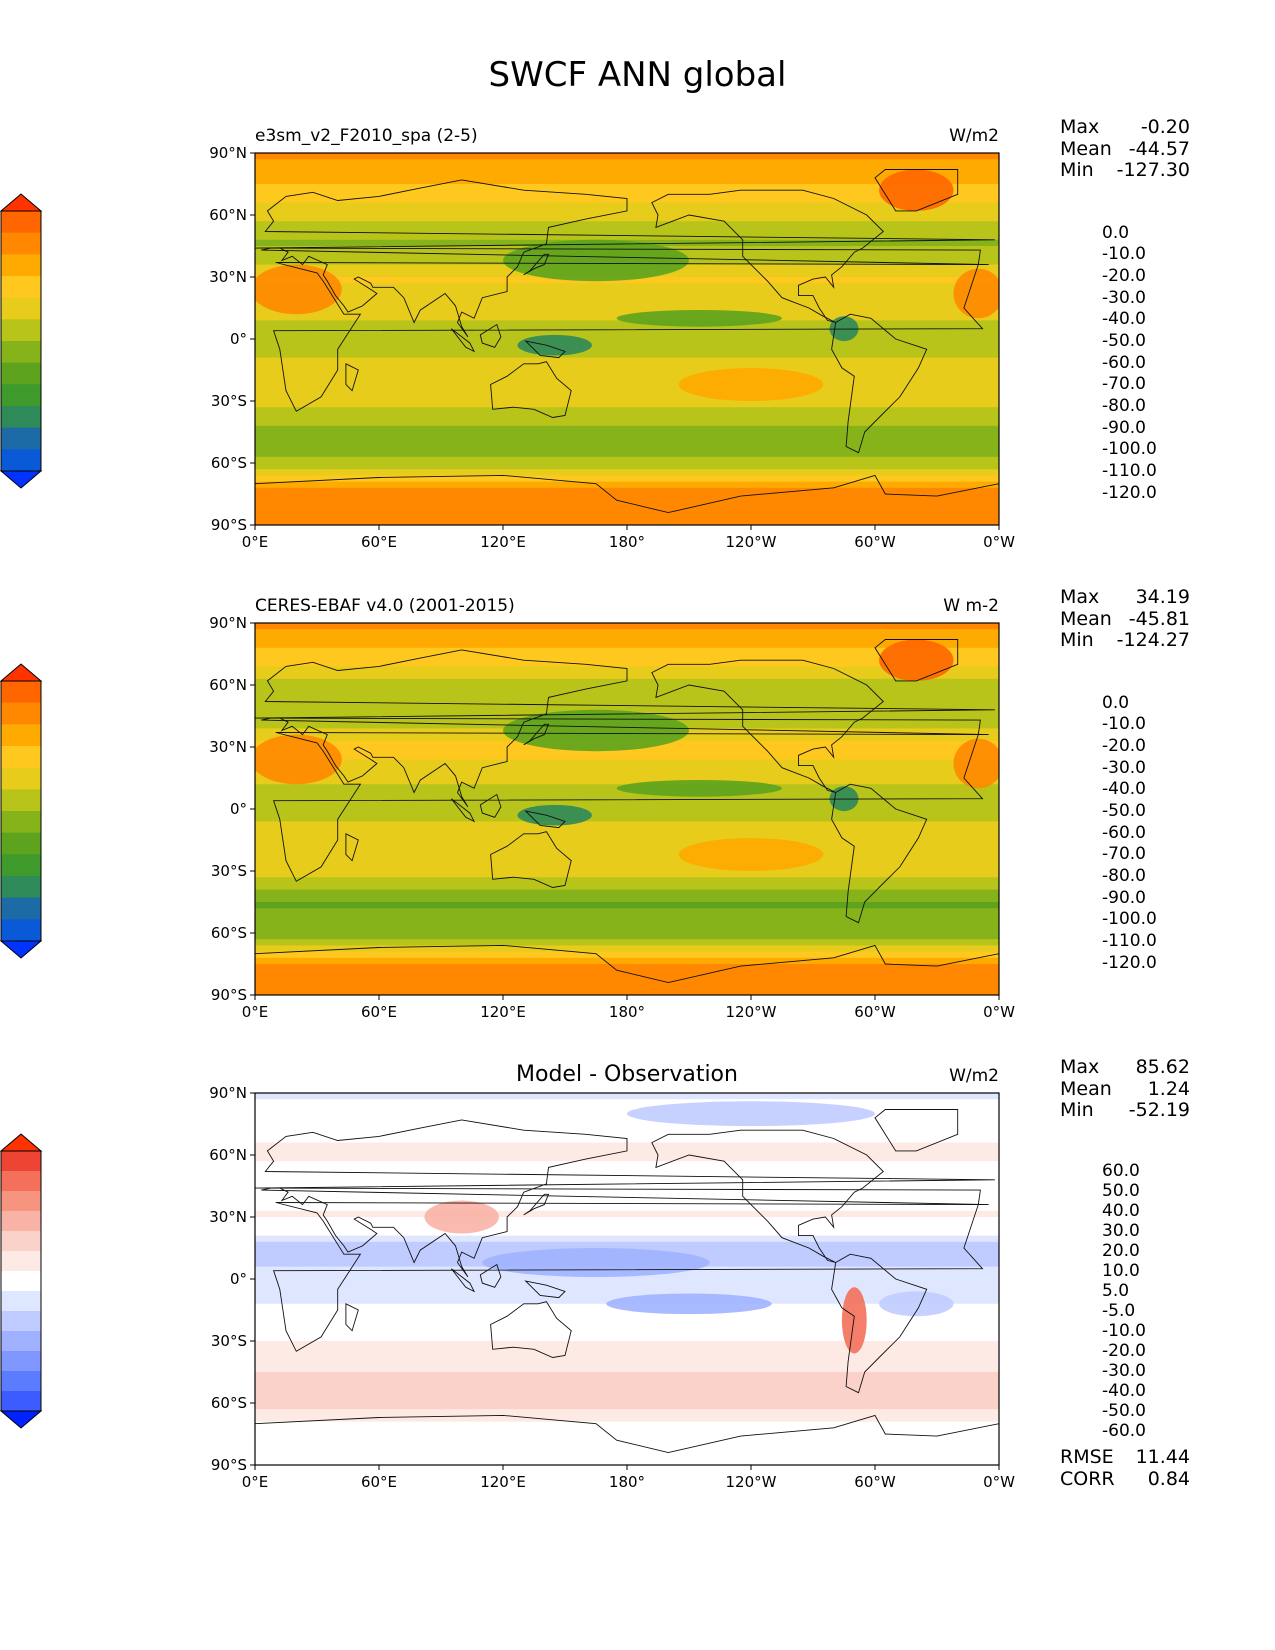 The width and height of the screenshot is (1275, 1650). Describe the element at coordinates (1168, 1478) in the screenshot. I see `corr-value: 0.84` at that location.